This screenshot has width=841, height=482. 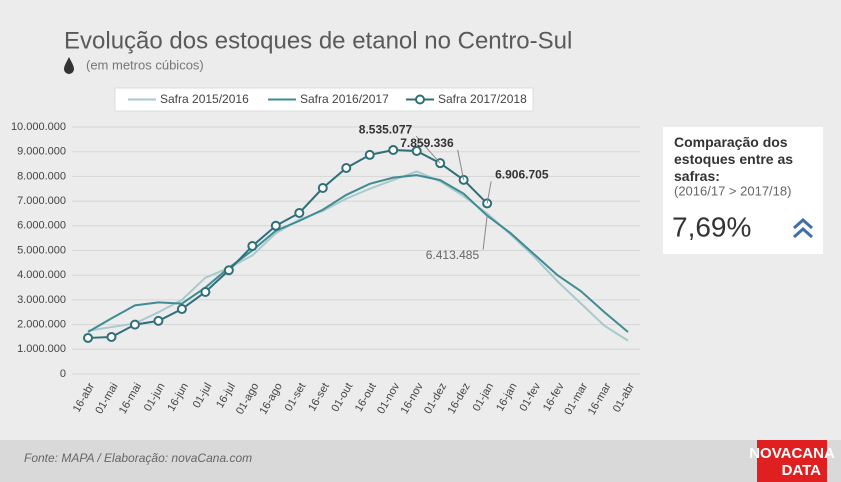 I want to click on y-tick-label: 3.000.000, so click(x=41, y=300).